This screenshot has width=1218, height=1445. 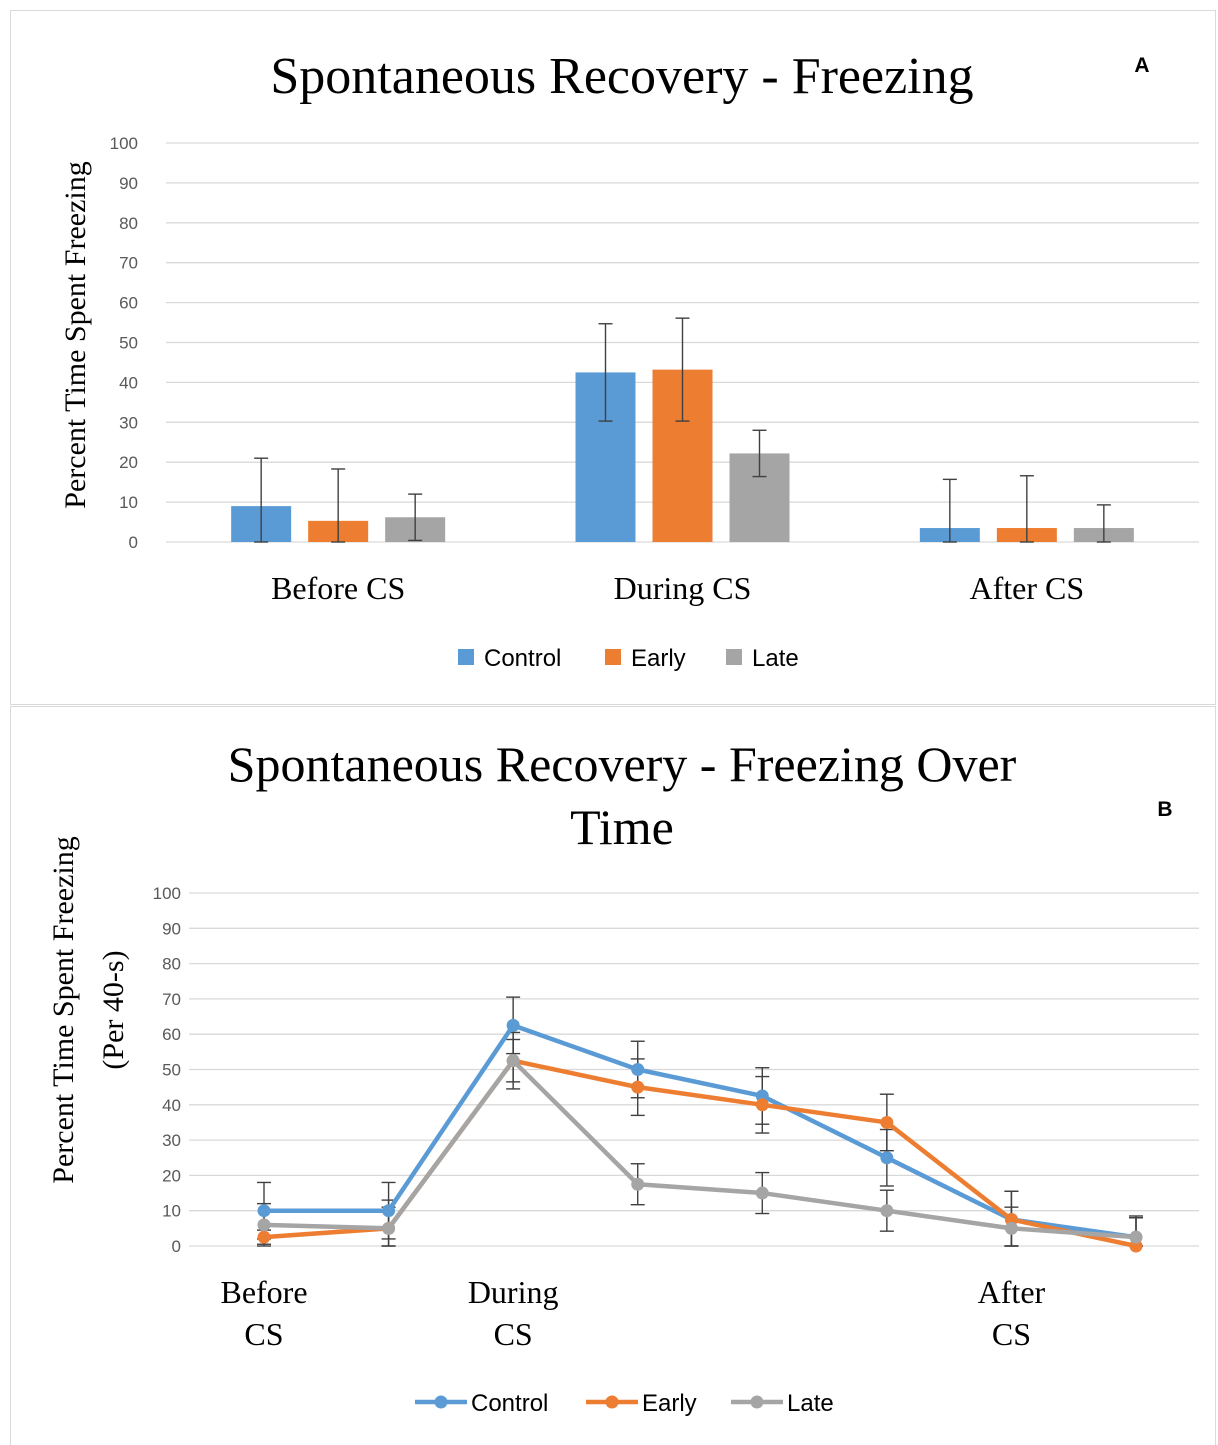 I want to click on category-label: Before CS, so click(x=338, y=588).